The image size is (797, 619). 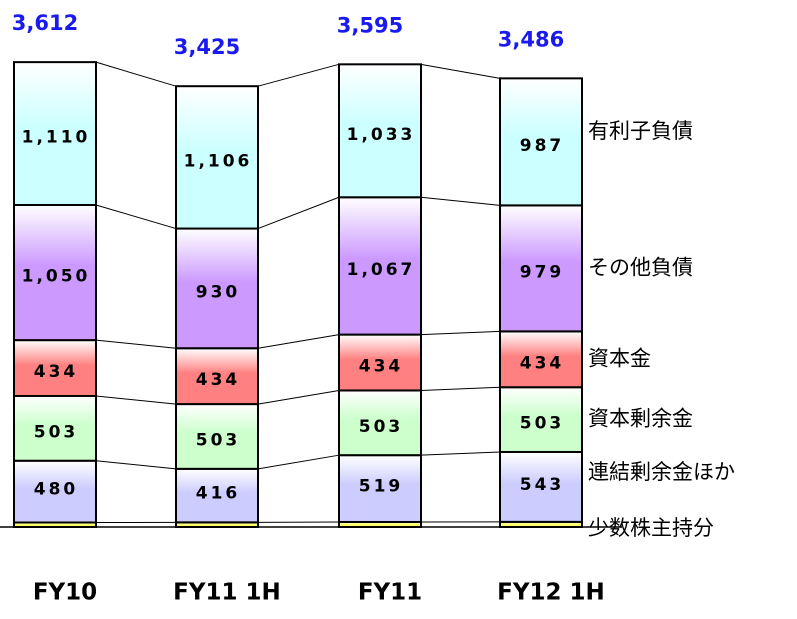 I want to click on data-label: 480, so click(x=56, y=490).